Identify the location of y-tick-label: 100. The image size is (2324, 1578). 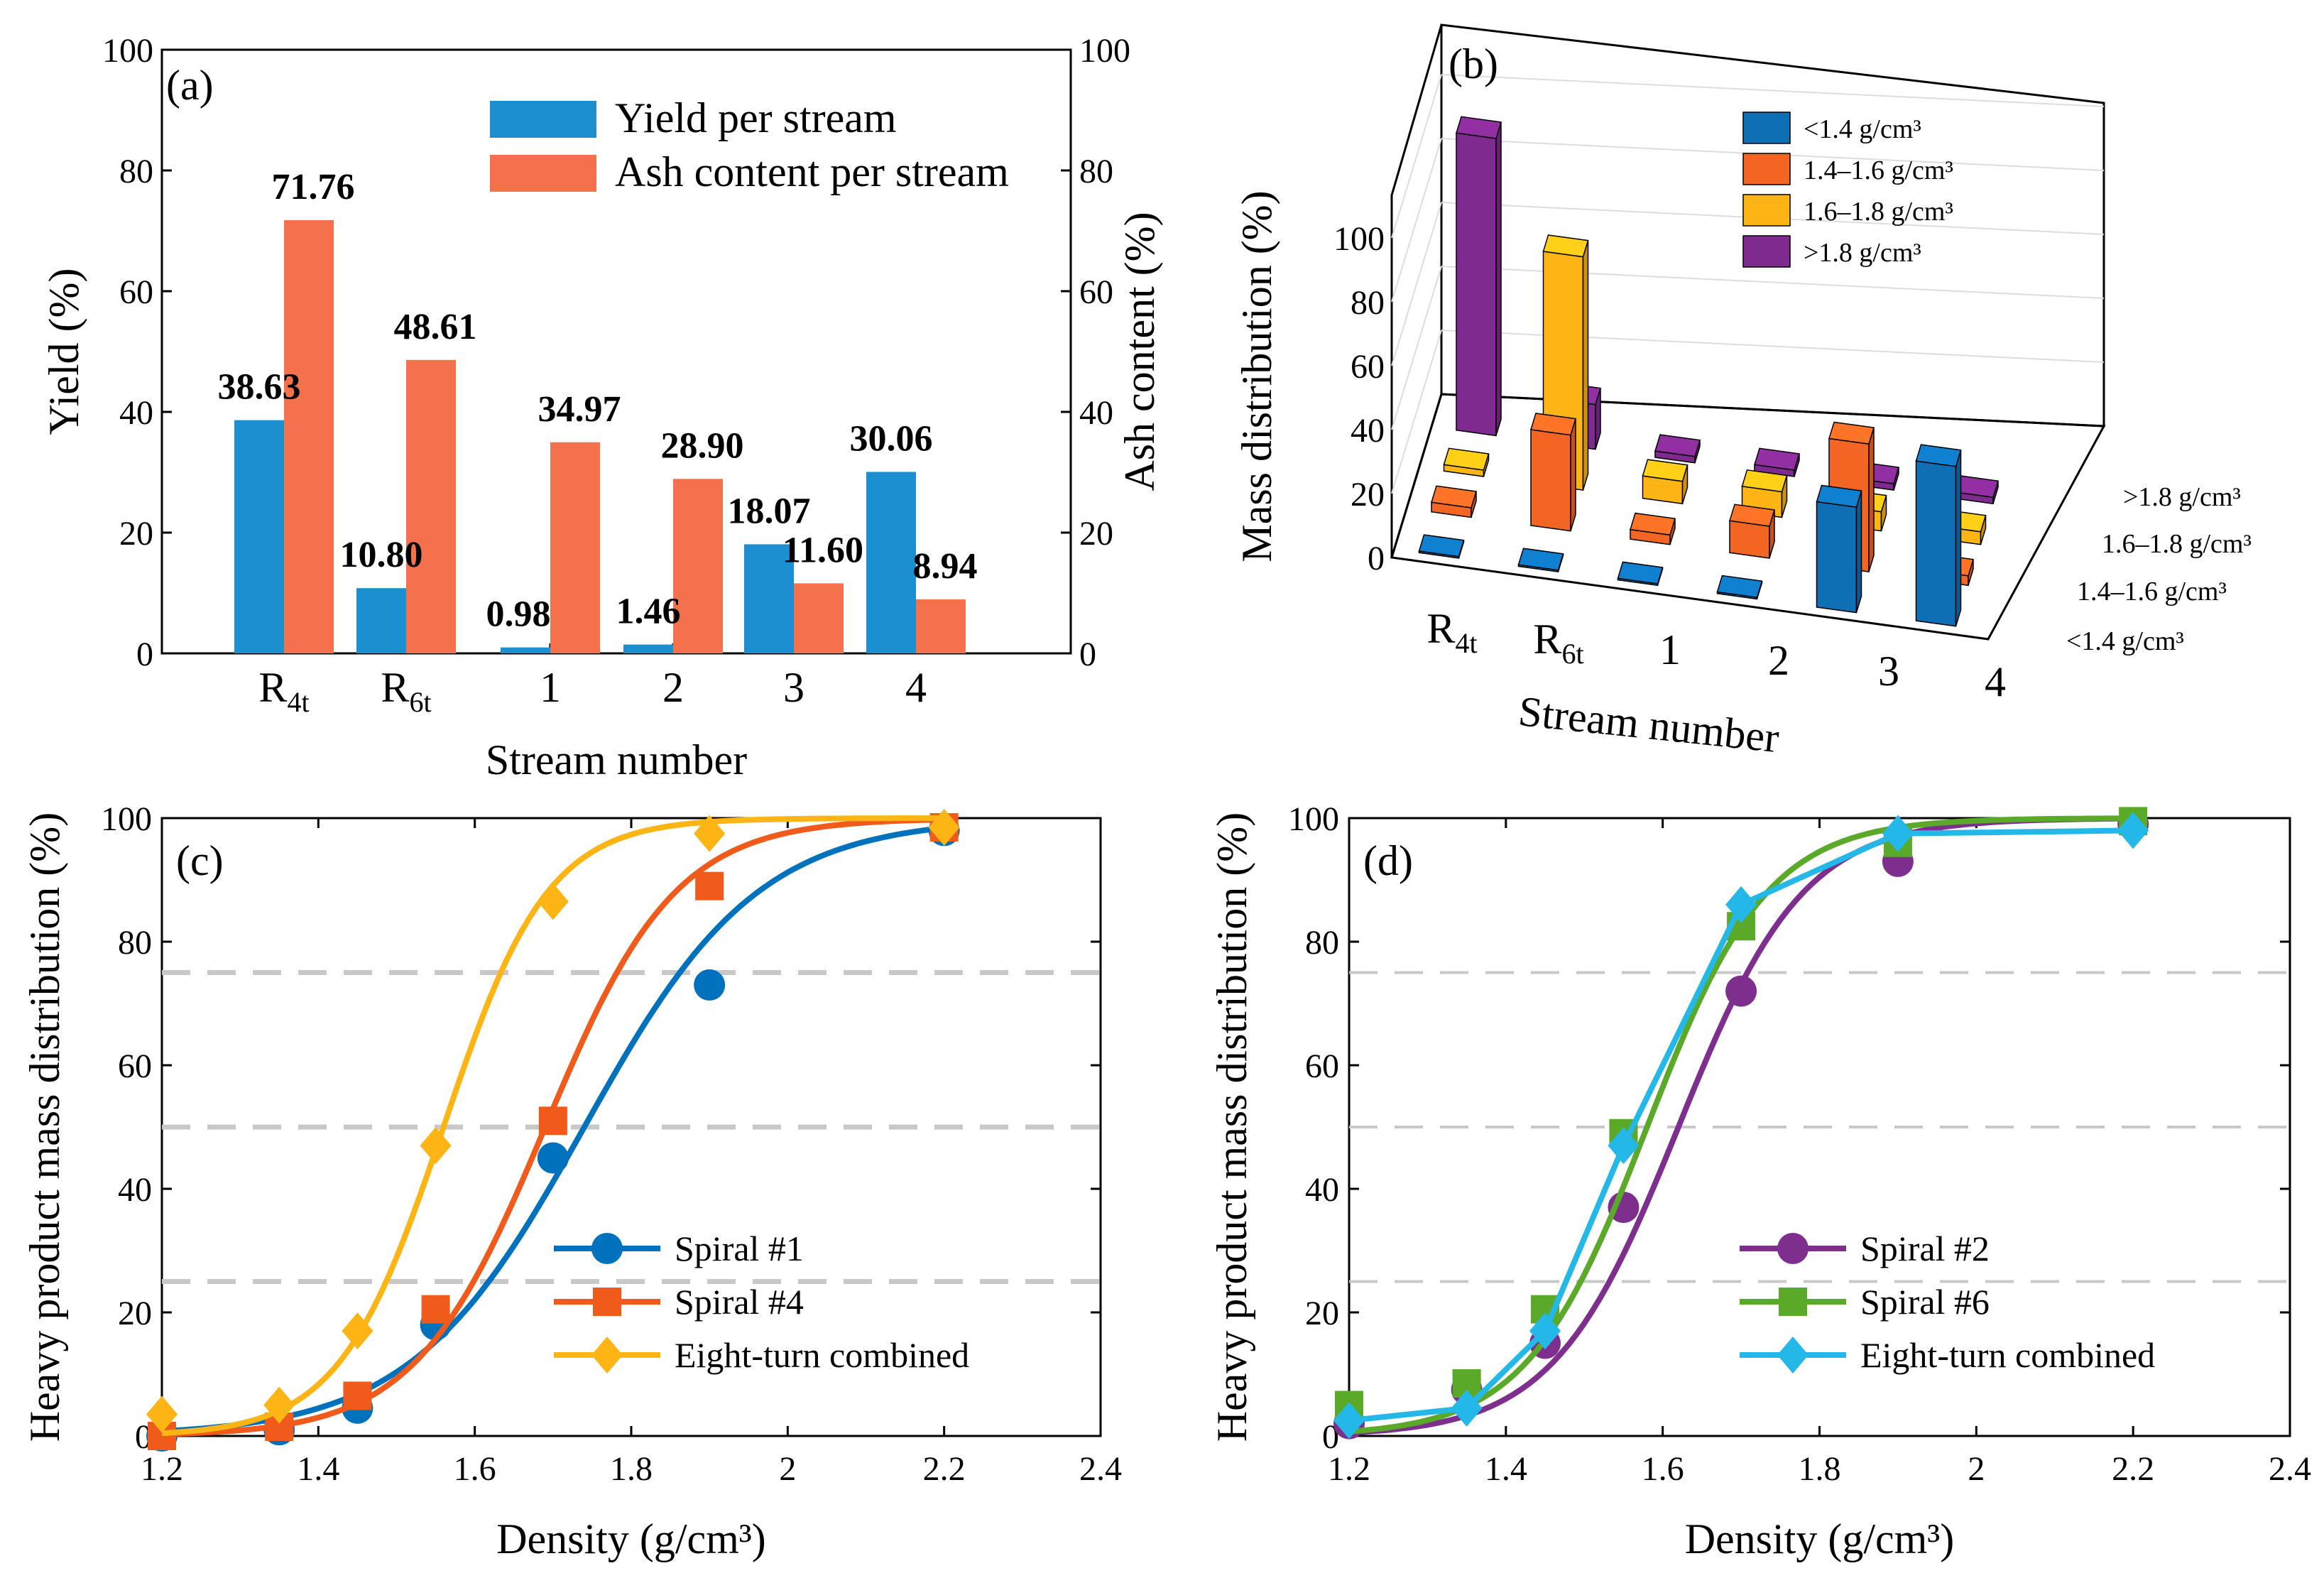
(1313, 819).